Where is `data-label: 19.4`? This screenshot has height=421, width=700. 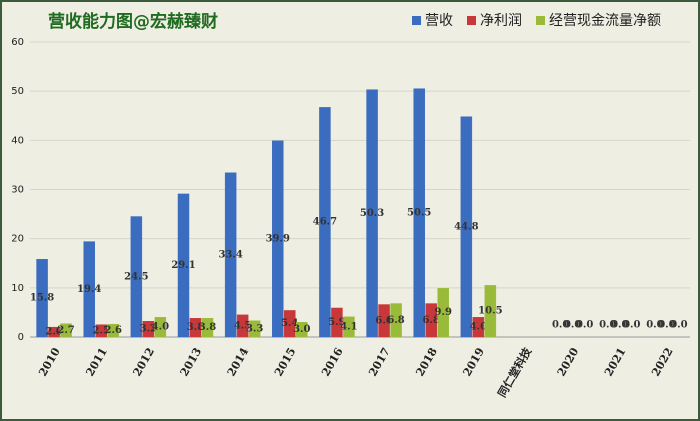 data-label: 19.4 is located at coordinates (89, 289).